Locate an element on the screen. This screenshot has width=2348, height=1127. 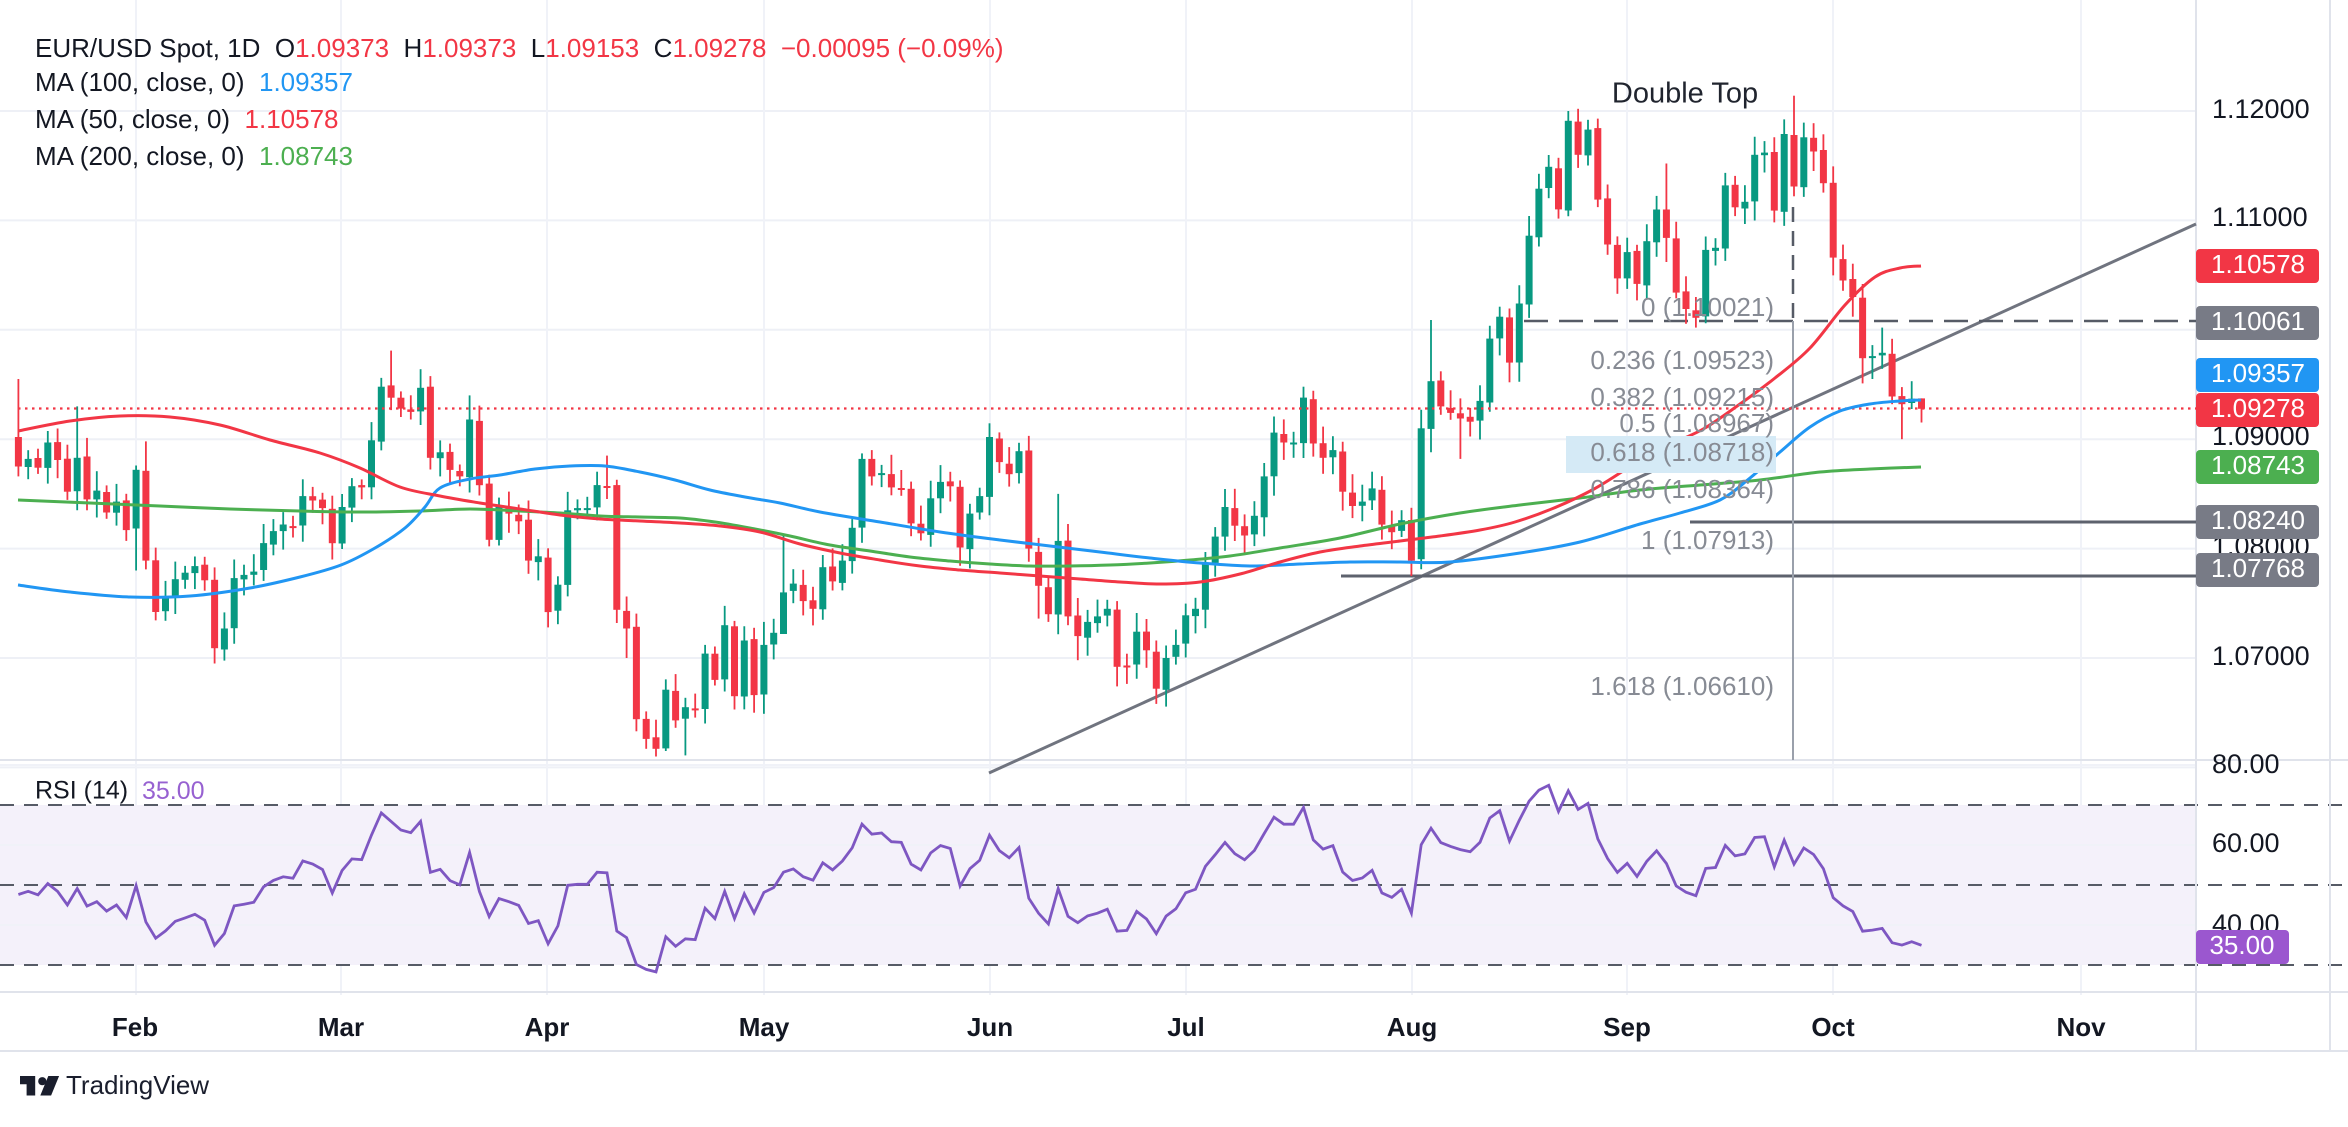
svg-text: 80.00 is located at coordinates (2246, 764).